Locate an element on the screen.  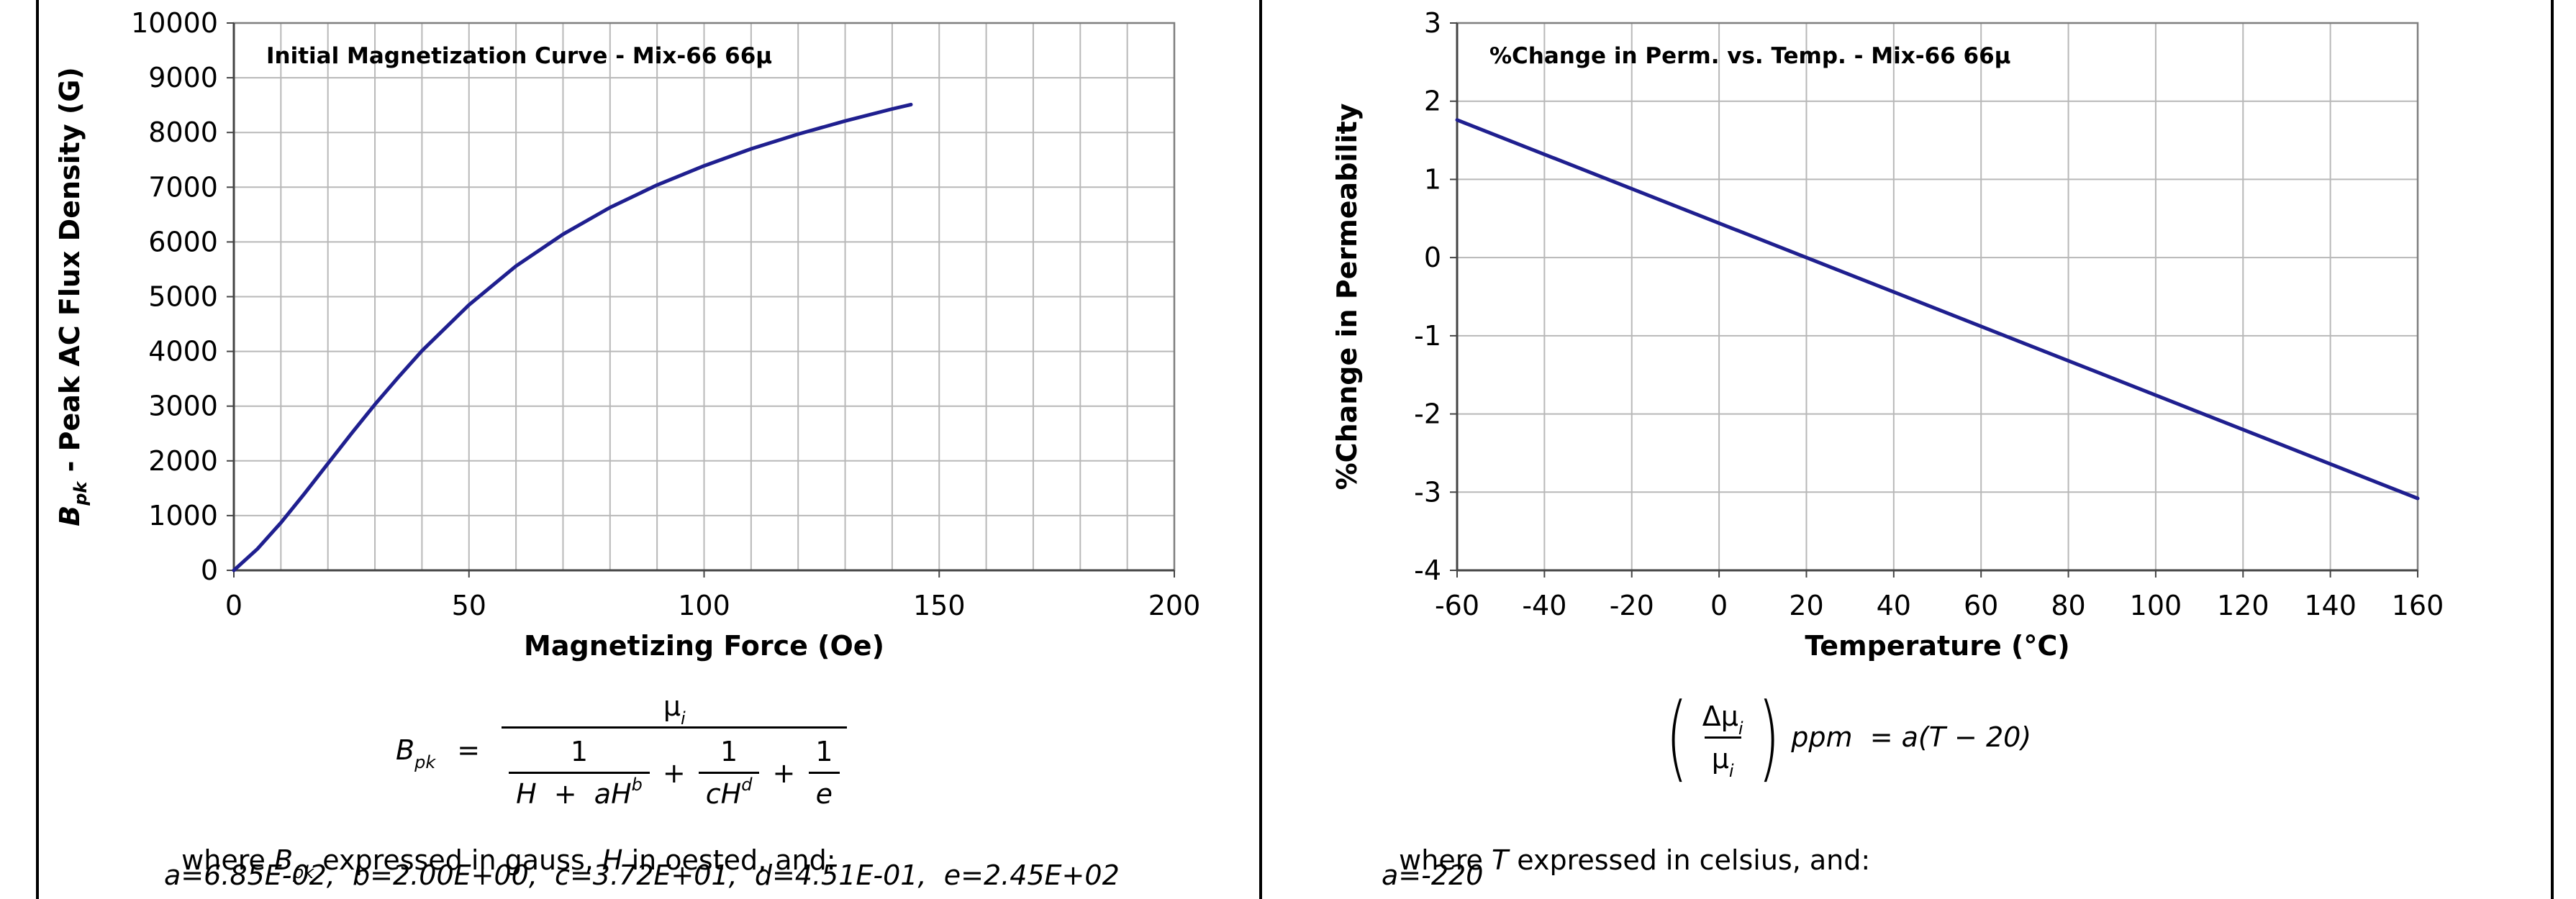
formula-denominator: 1 H + aHb + 1 cHd + 1 e is located at coordinates (675, 768).